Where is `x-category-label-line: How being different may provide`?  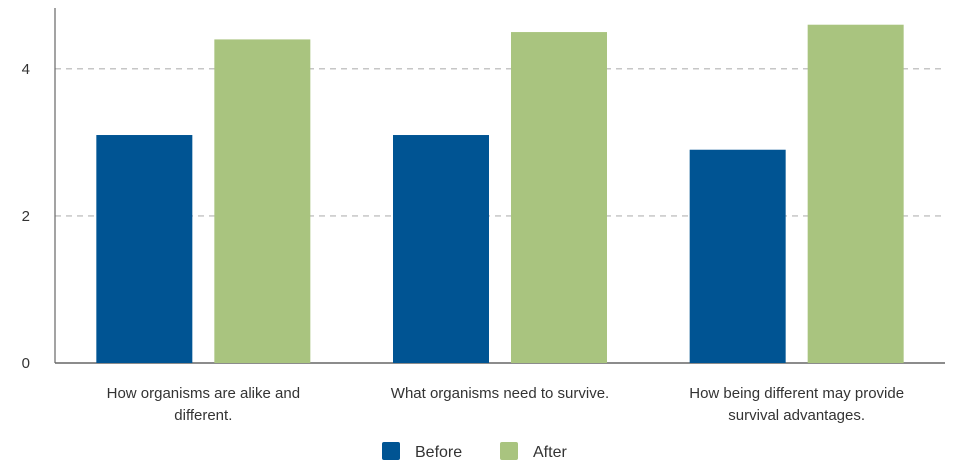 x-category-label-line: How being different may provide is located at coordinates (796, 393).